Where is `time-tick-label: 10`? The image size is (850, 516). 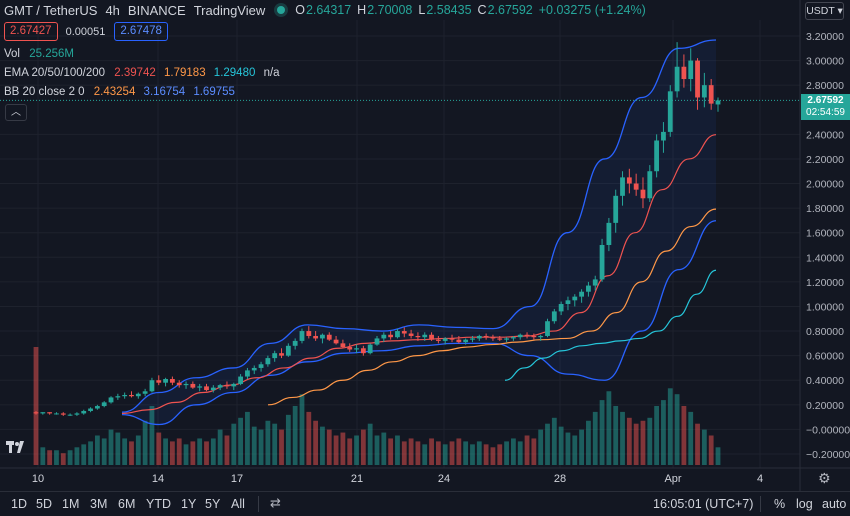 time-tick-label: 10 is located at coordinates (38, 479).